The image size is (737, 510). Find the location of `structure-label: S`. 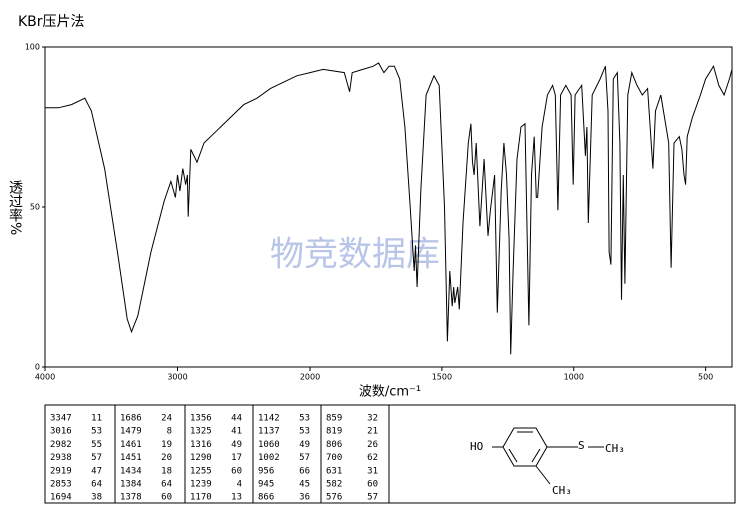

structure-label: S is located at coordinates (581, 445).